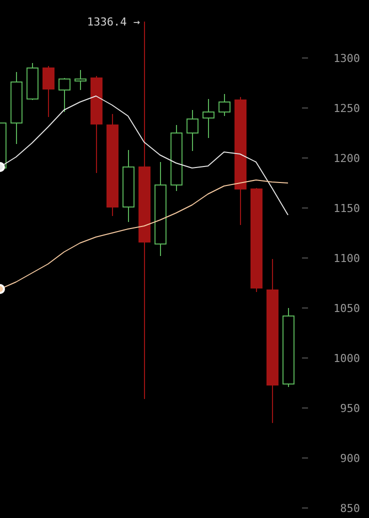  What do you see at coordinates (347, 58) in the screenshot?
I see `y-tick-label: 1300` at bounding box center [347, 58].